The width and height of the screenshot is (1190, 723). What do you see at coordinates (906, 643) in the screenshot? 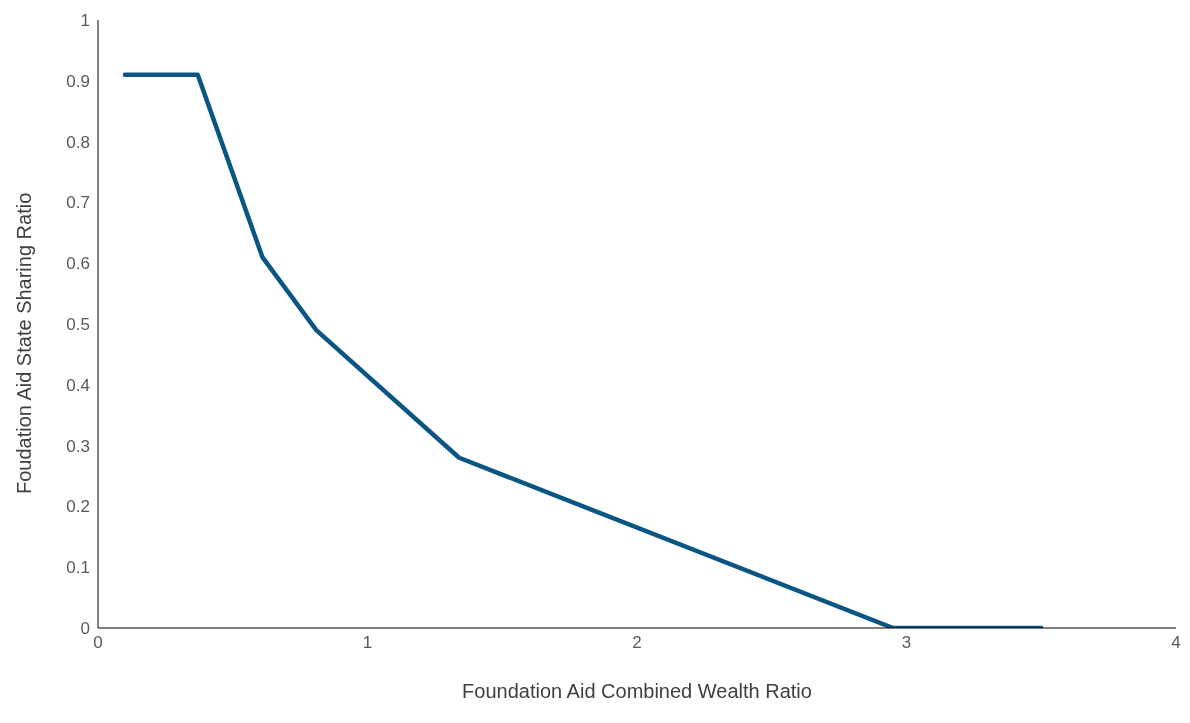
I see `x-tick-label: 3` at bounding box center [906, 643].